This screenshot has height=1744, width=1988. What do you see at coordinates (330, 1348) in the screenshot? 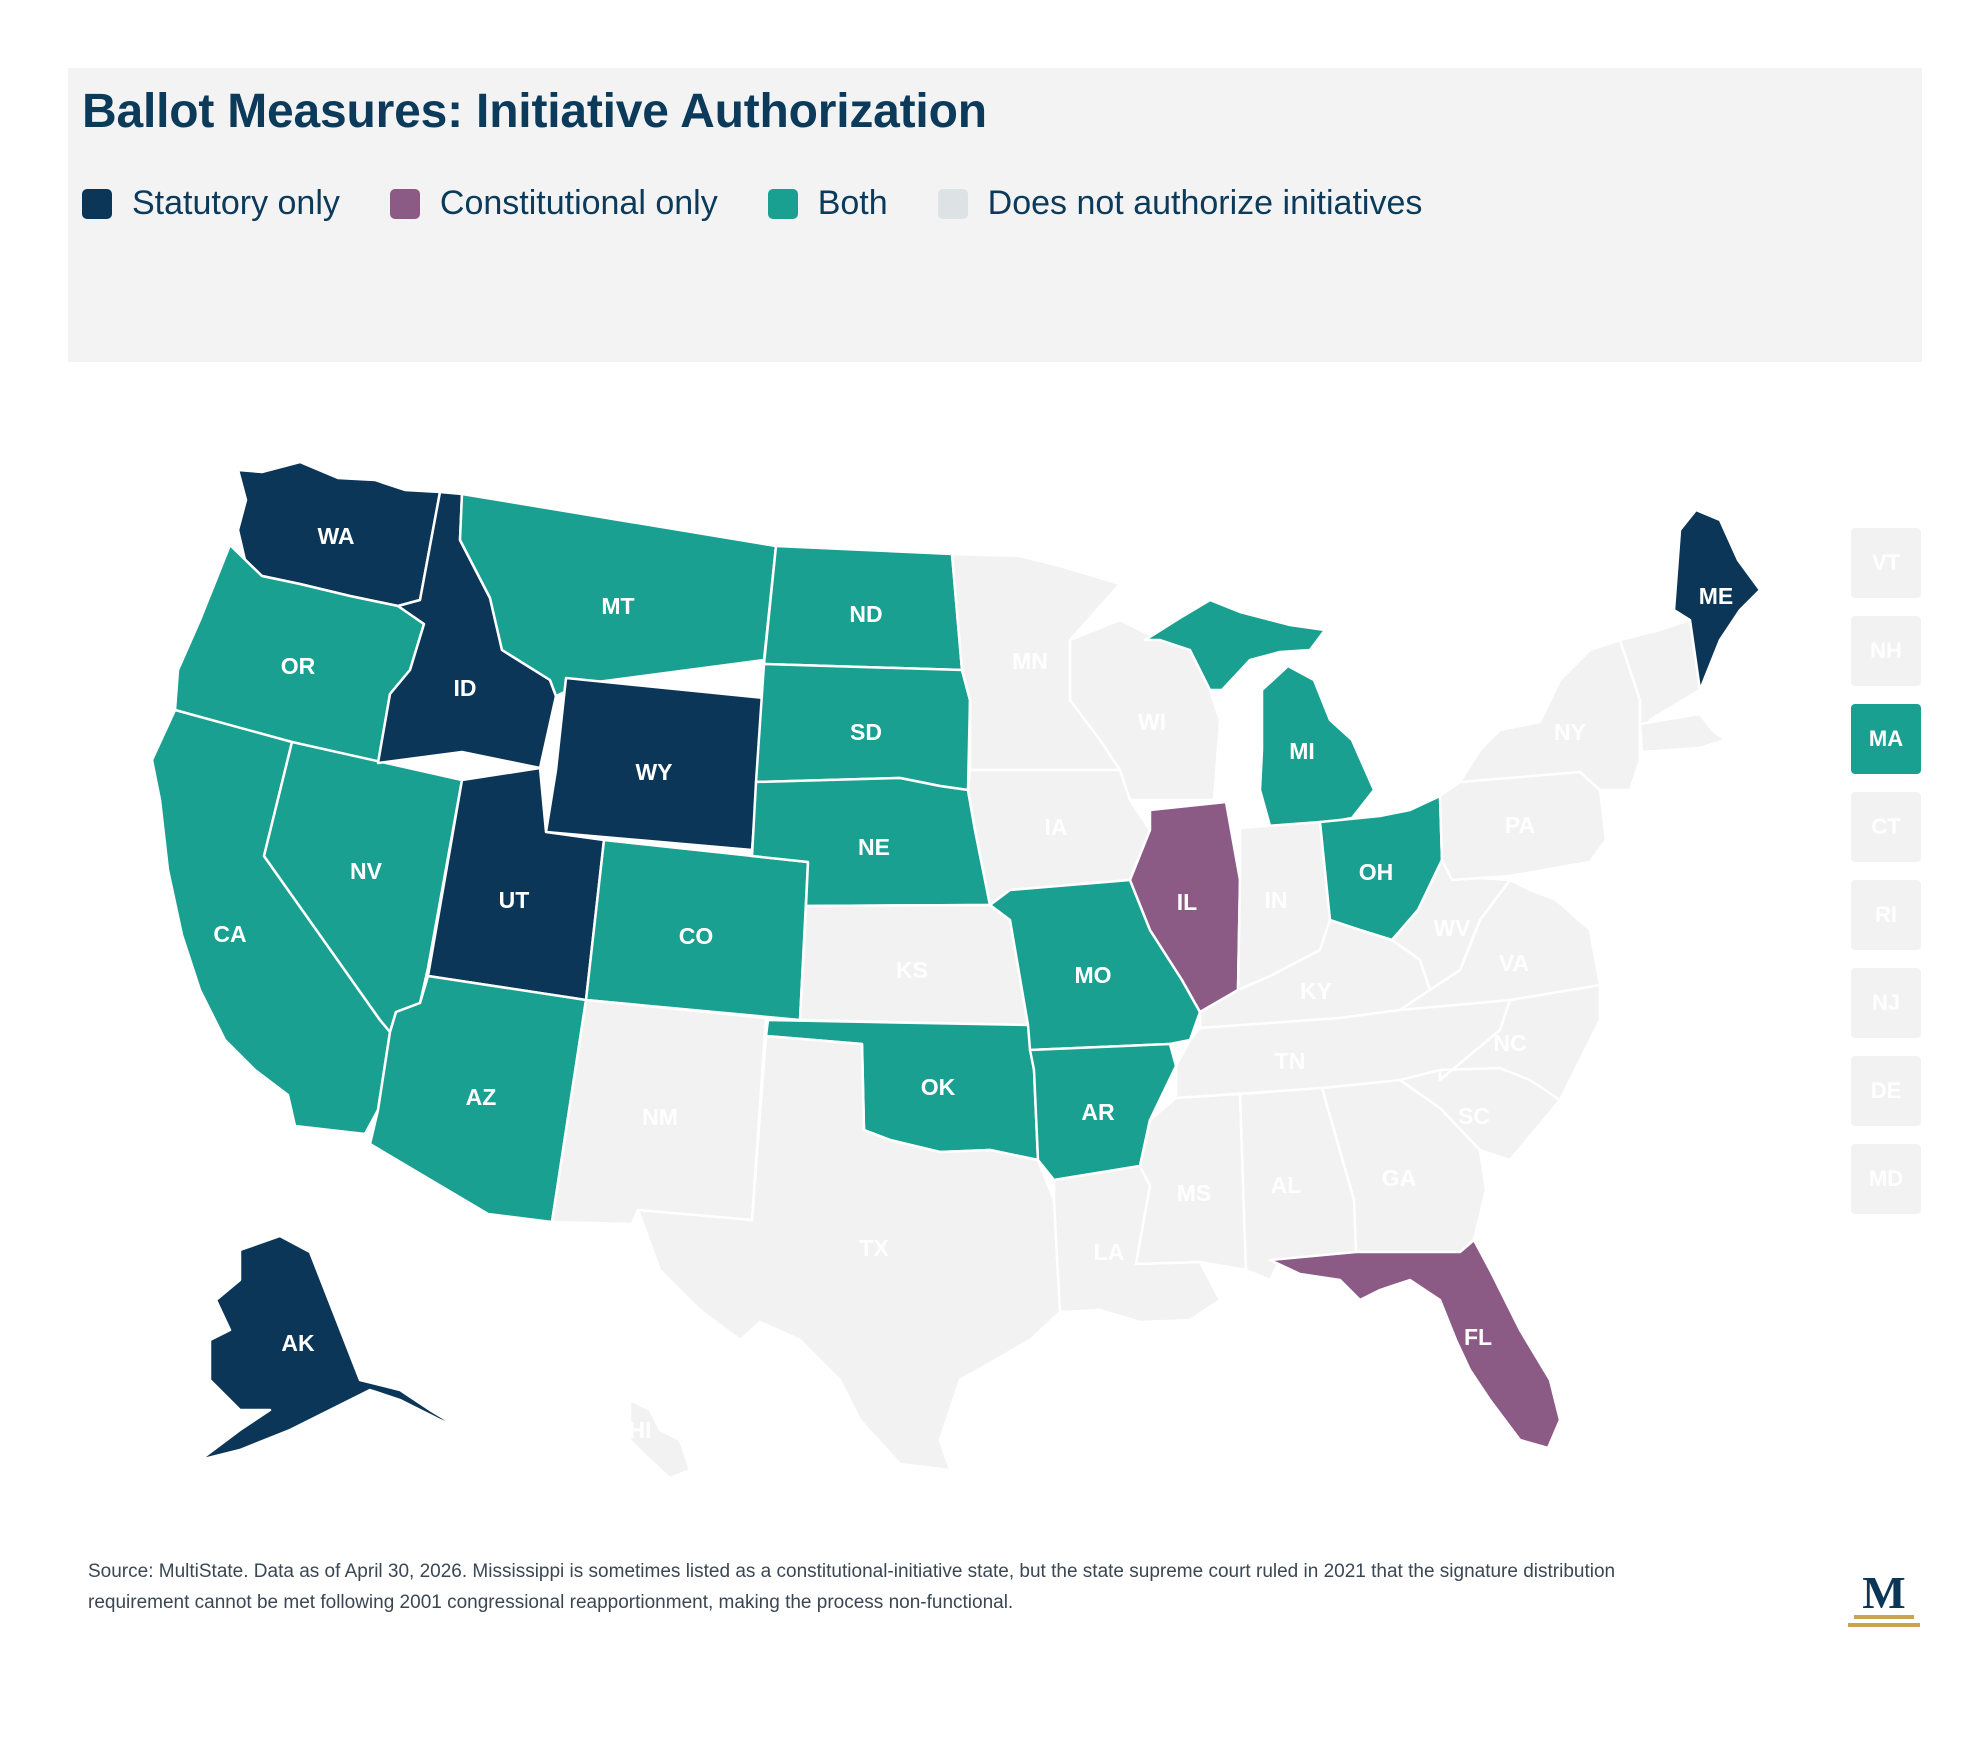
I see `state-AK` at bounding box center [330, 1348].